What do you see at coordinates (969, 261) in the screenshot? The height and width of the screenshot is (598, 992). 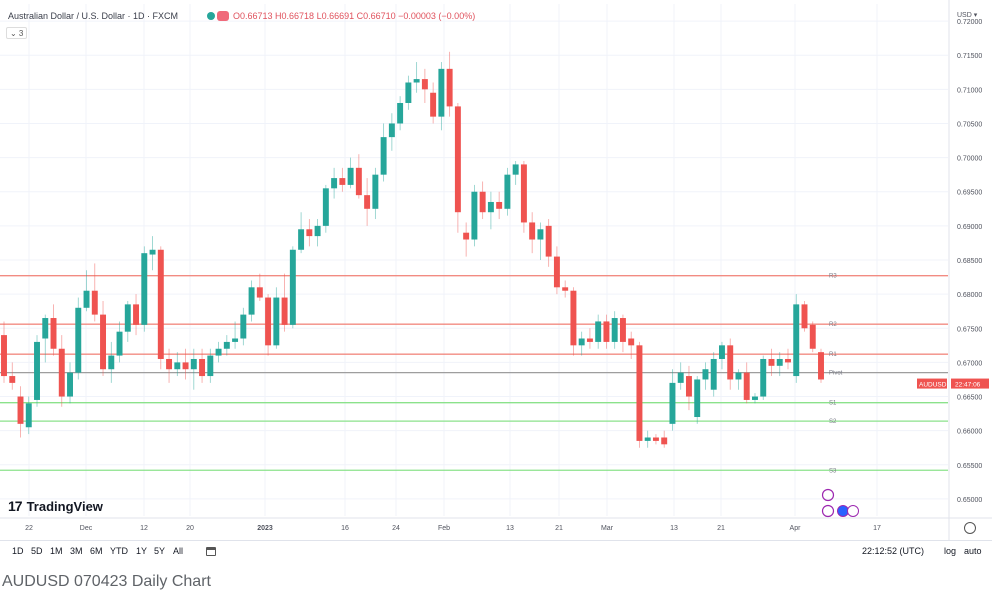 I see `price-axis-label: 0.68500` at bounding box center [969, 261].